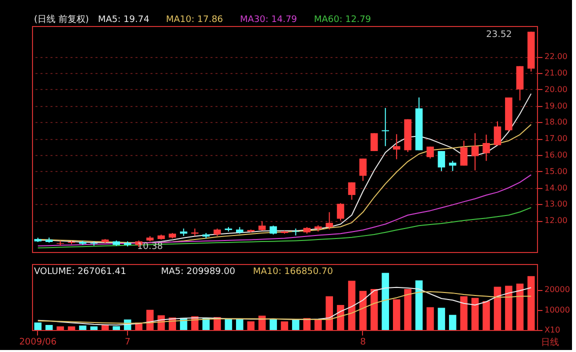 The width and height of the screenshot is (576, 352). What do you see at coordinates (269, 20) in the screenshot?
I see `text: MA30: 14.79` at bounding box center [269, 20].